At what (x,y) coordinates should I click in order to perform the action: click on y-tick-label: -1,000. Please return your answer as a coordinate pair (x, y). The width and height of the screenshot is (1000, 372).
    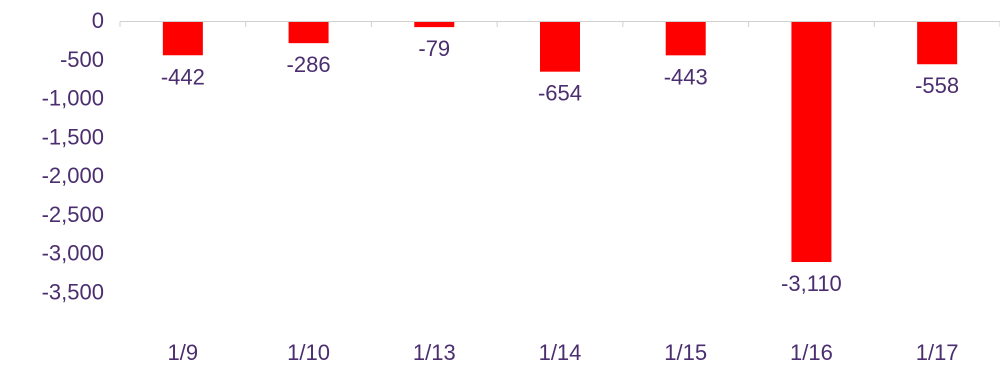
    Looking at the image, I should click on (73, 98).